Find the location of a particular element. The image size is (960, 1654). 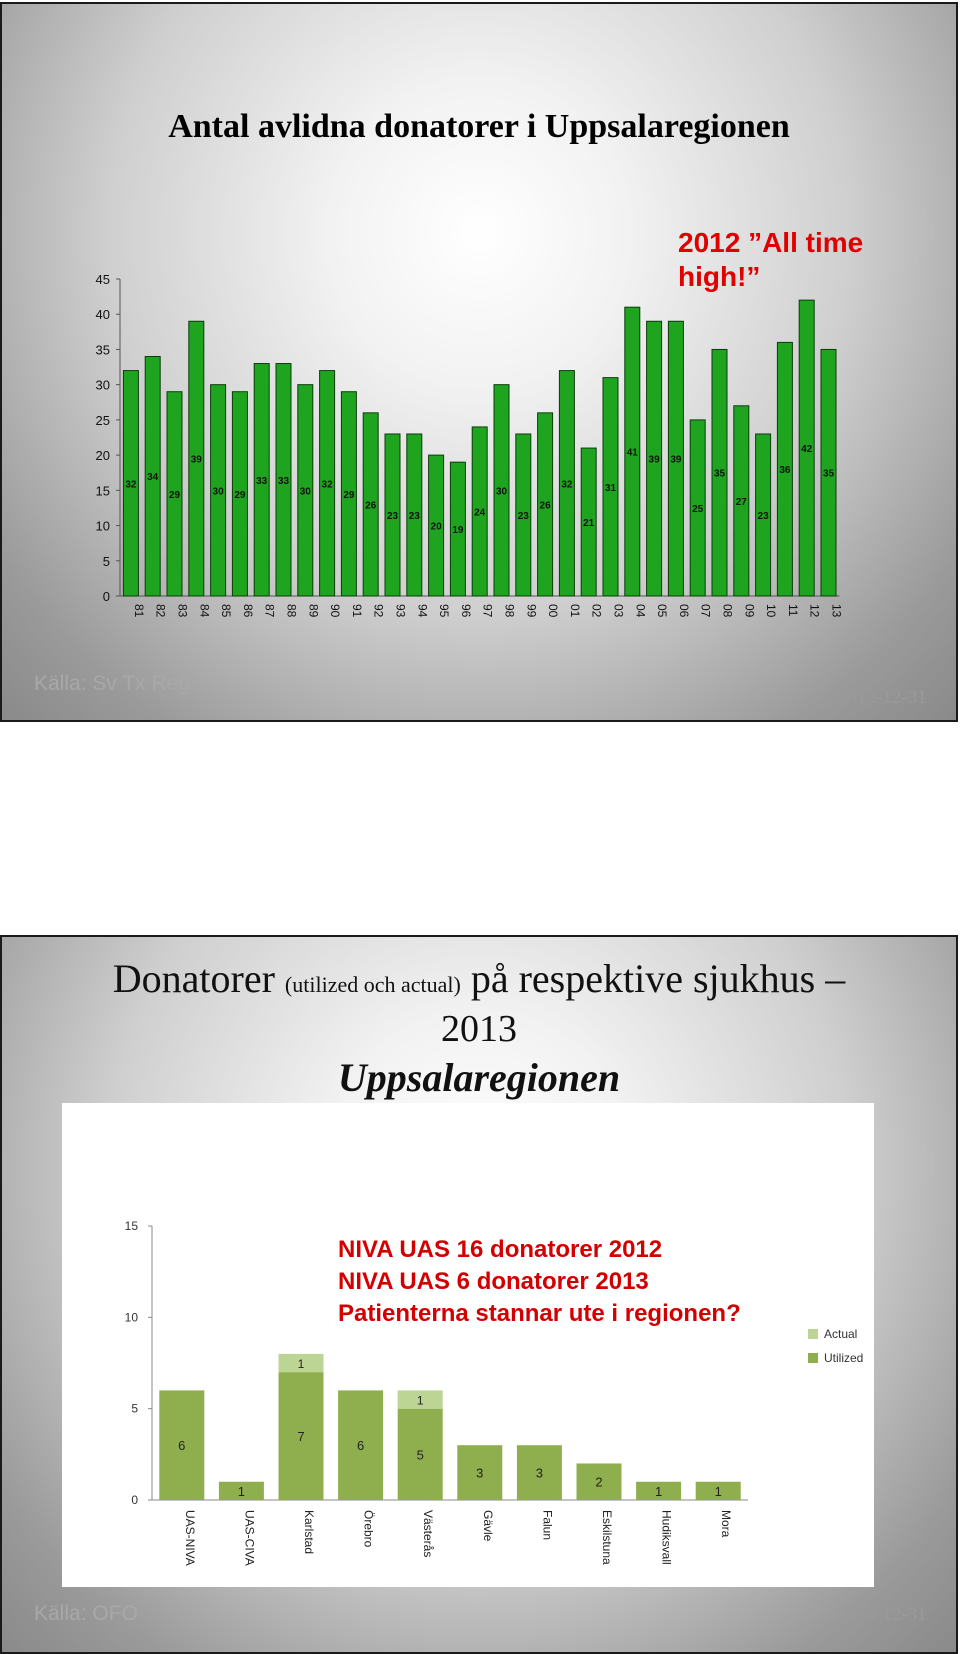

y-tick-label: 15 is located at coordinates (103, 490).